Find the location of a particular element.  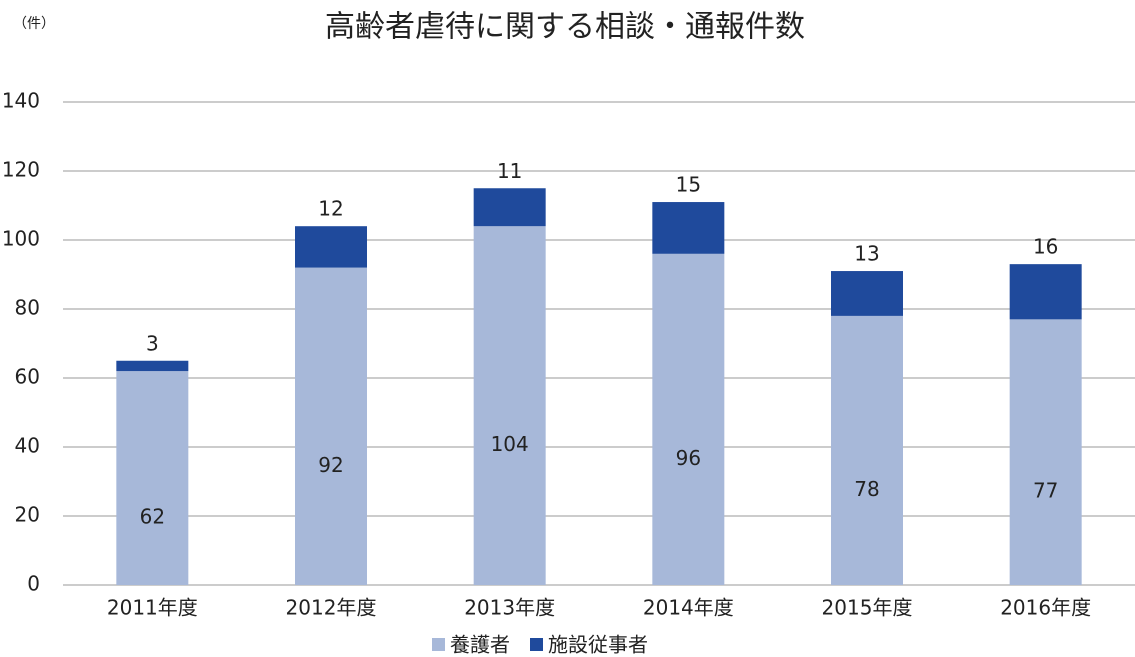

y-tick-label: 80 is located at coordinates (27, 308).